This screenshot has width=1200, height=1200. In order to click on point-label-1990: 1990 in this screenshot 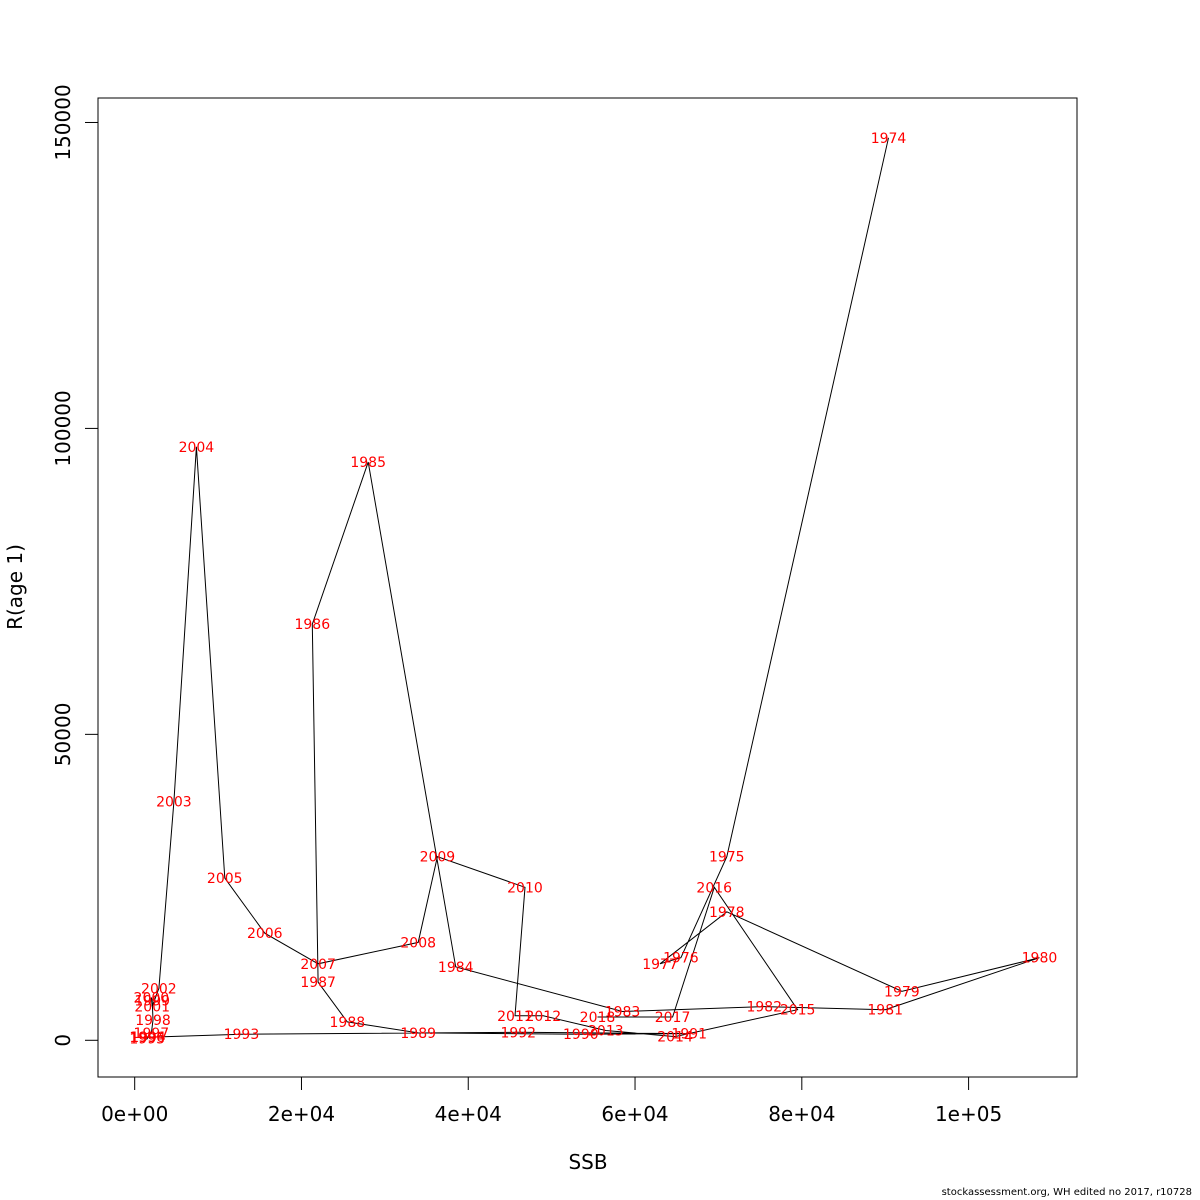, I will do `click(581, 1035)`.